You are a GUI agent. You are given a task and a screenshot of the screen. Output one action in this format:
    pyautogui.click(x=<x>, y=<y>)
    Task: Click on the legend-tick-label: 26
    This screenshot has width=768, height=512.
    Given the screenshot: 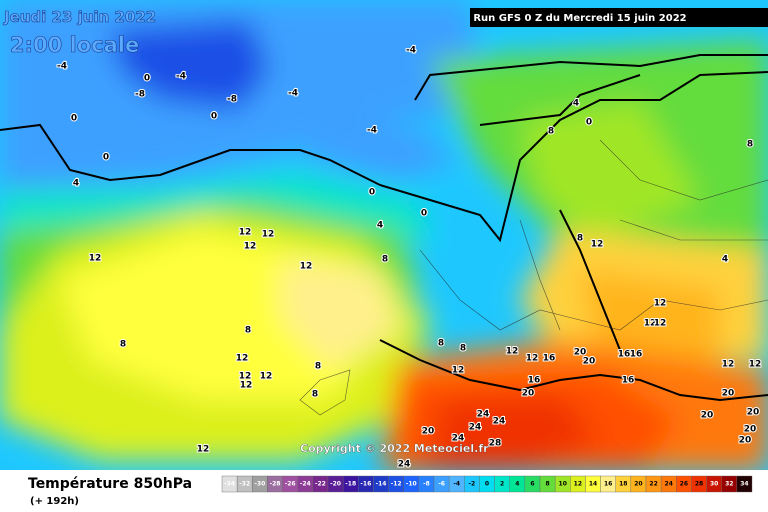 What is the action you would take?
    pyautogui.click(x=684, y=484)
    